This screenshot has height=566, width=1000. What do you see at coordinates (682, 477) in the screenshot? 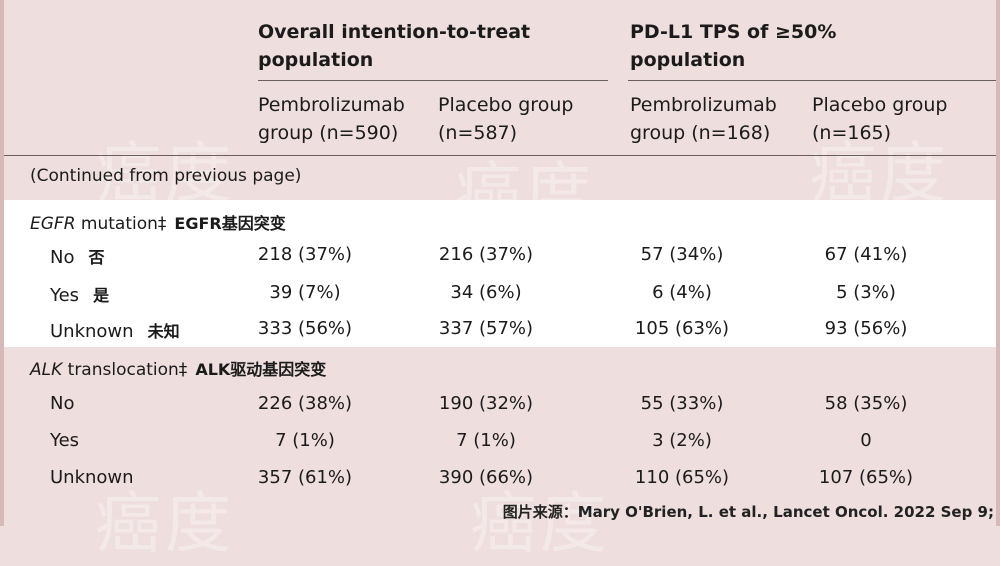
I see `table-cell: 110 (65%)` at bounding box center [682, 477].